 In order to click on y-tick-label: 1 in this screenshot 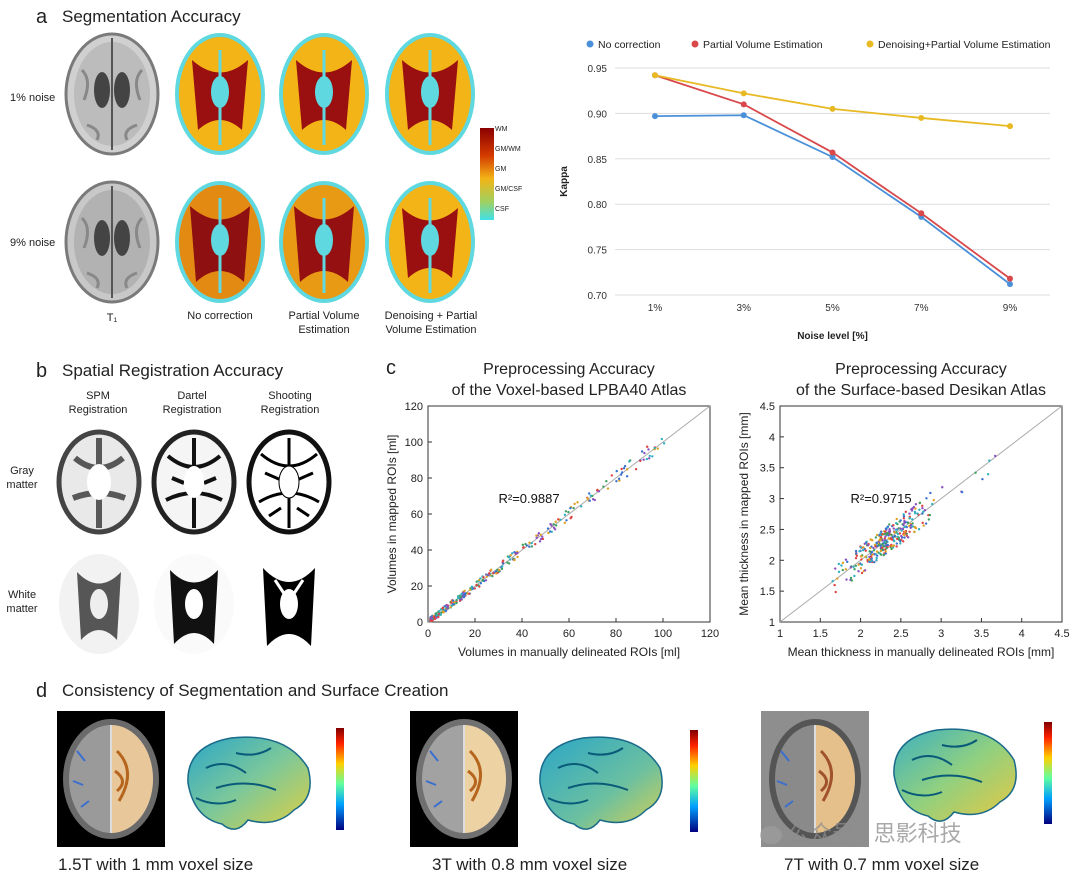, I will do `click(772, 623)`.